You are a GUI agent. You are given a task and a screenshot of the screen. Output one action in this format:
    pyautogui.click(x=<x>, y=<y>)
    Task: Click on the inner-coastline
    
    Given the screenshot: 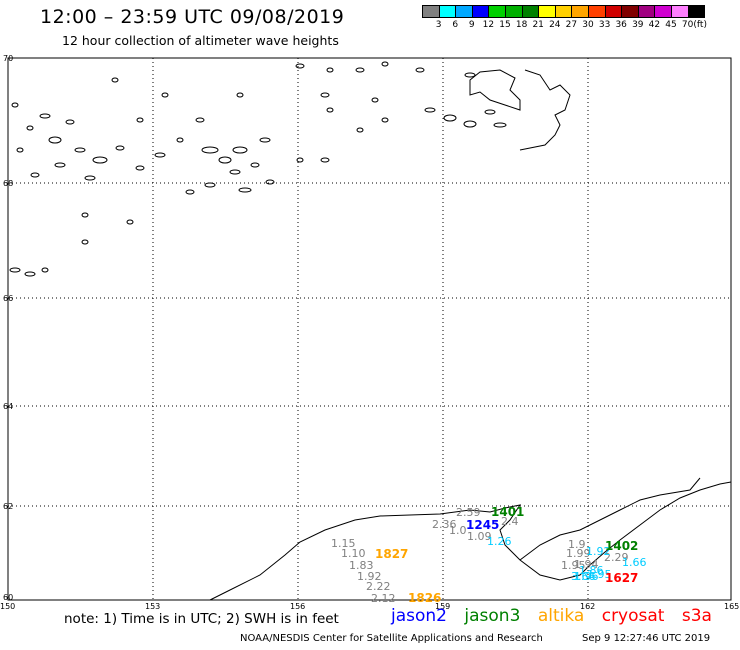 What is the action you would take?
    pyautogui.click(x=610, y=519)
    